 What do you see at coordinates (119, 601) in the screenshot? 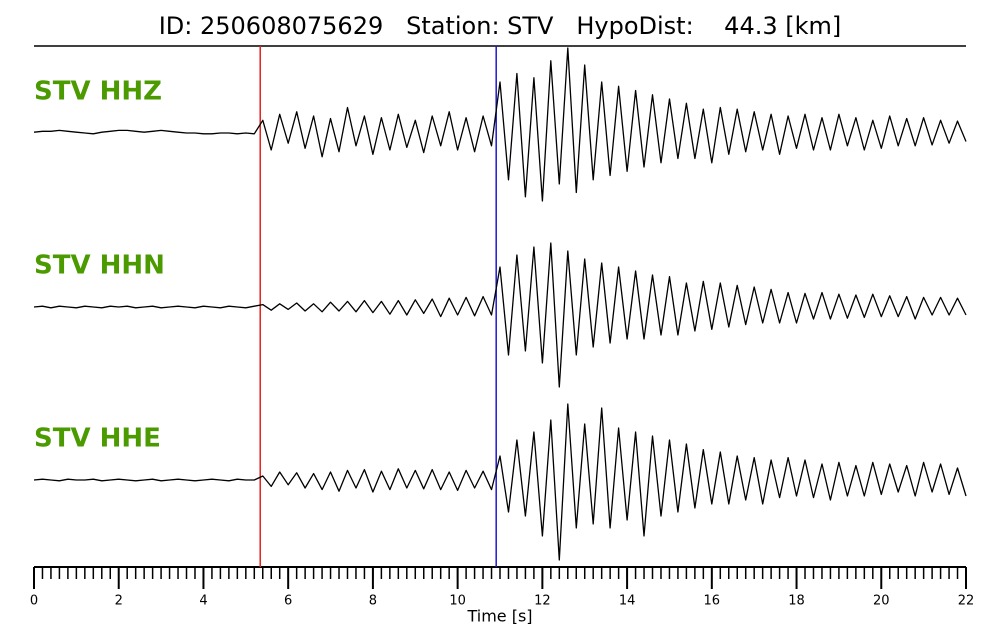
I see `x-tick-label: 2` at bounding box center [119, 601].